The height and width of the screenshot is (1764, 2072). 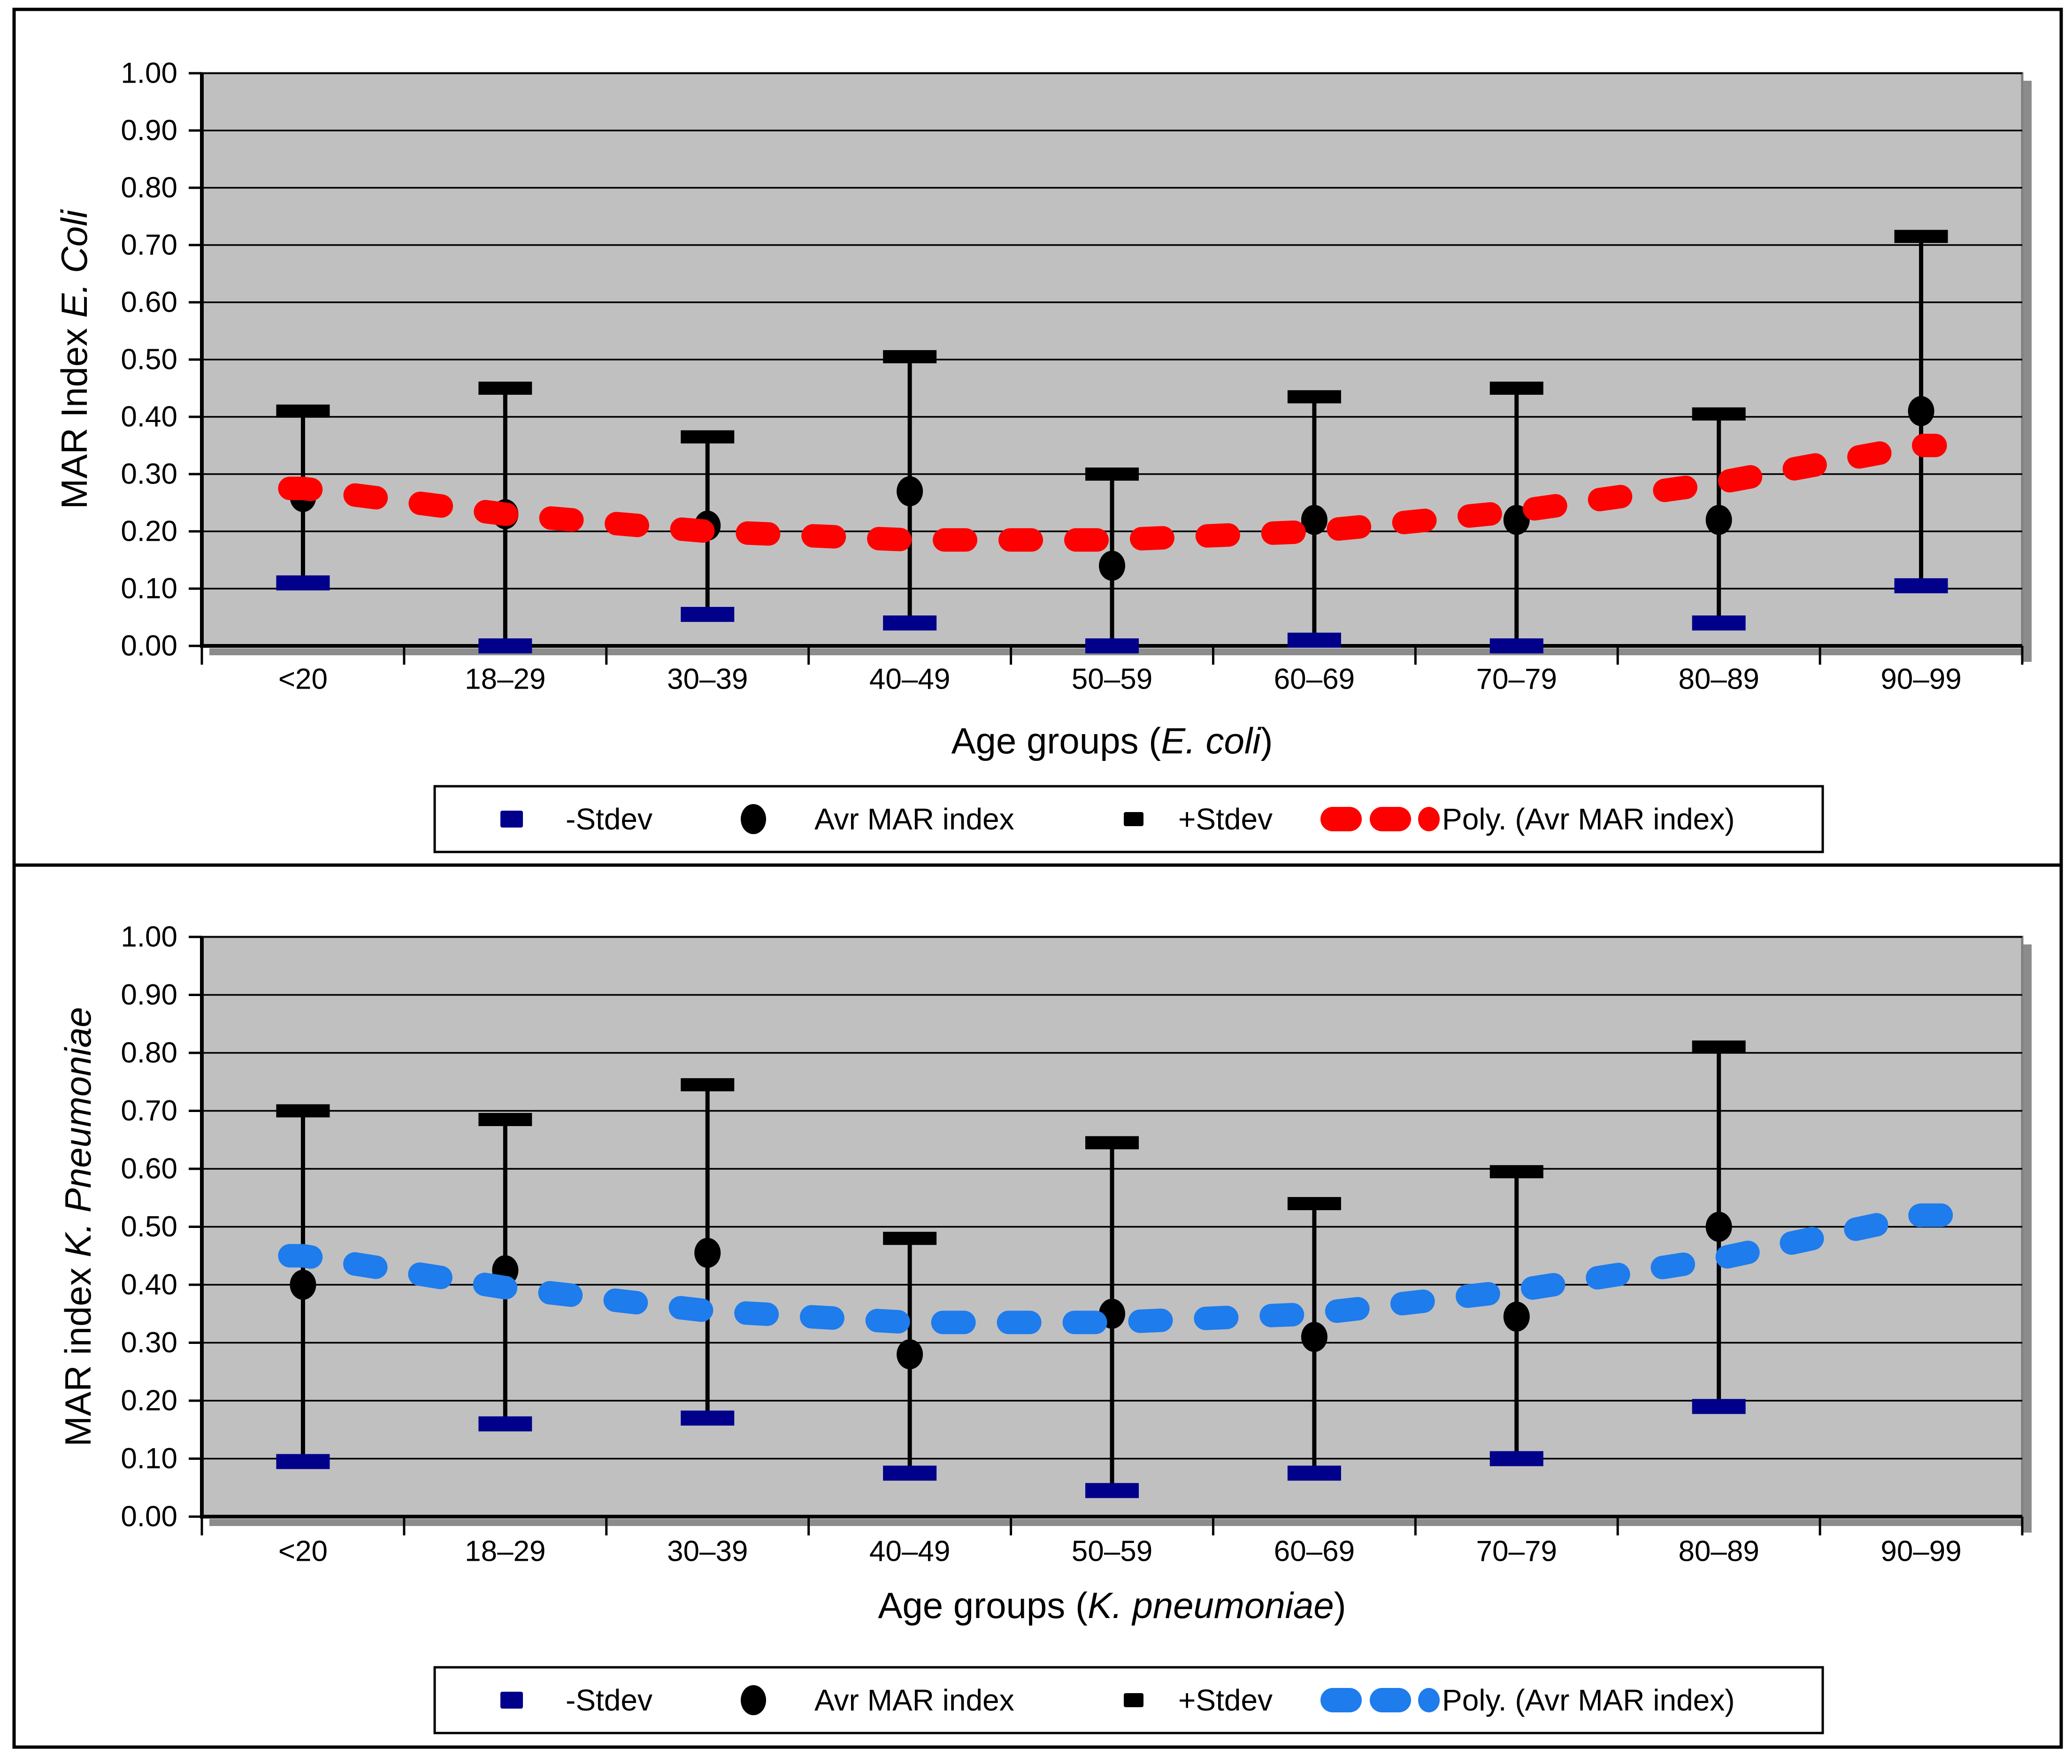 I want to click on legend-plus-stdev-marker, so click(x=1134, y=1700).